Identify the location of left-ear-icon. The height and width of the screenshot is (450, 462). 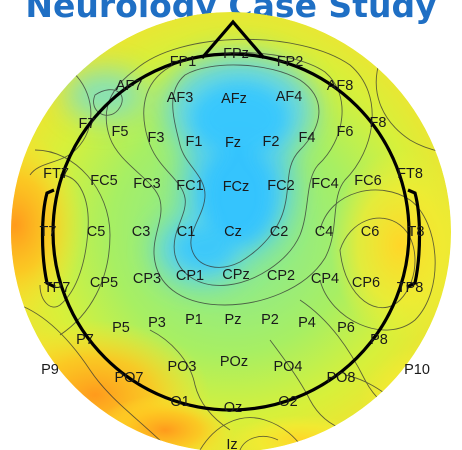
(48, 238).